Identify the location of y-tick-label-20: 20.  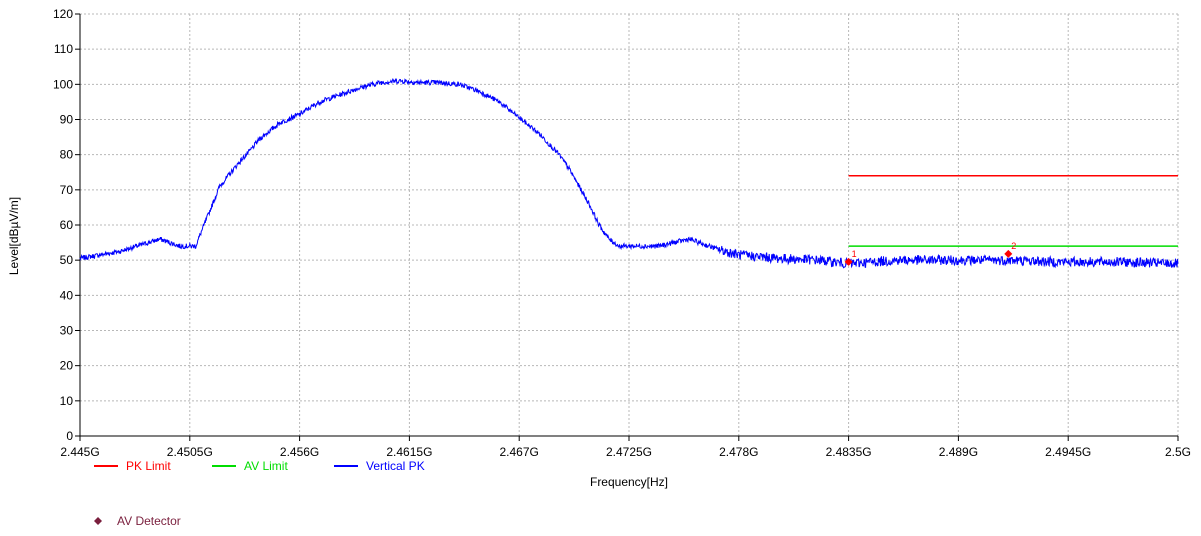
(67, 366).